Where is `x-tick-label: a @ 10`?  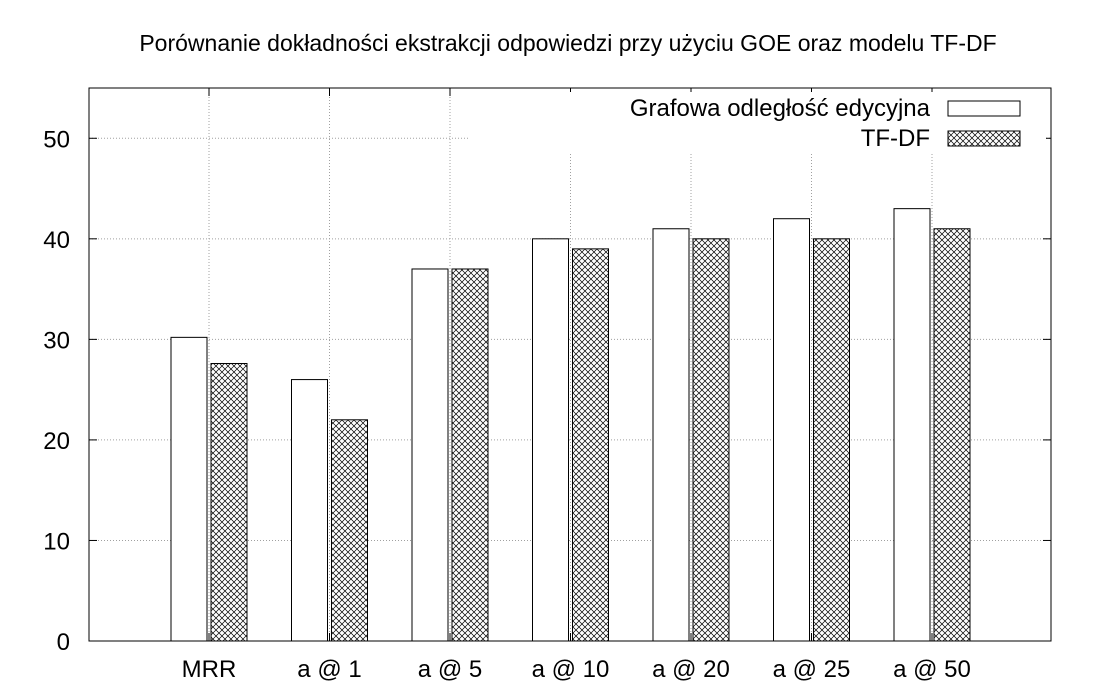 x-tick-label: a @ 10 is located at coordinates (571, 669).